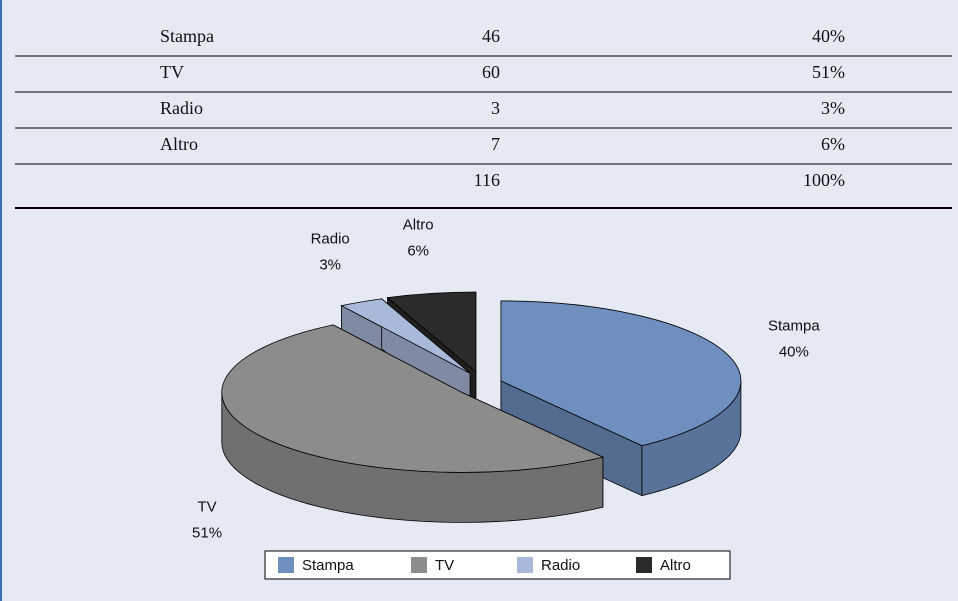 Image resolution: width=958 pixels, height=601 pixels. Describe the element at coordinates (491, 72) in the screenshot. I see `cell-count: 60` at that location.